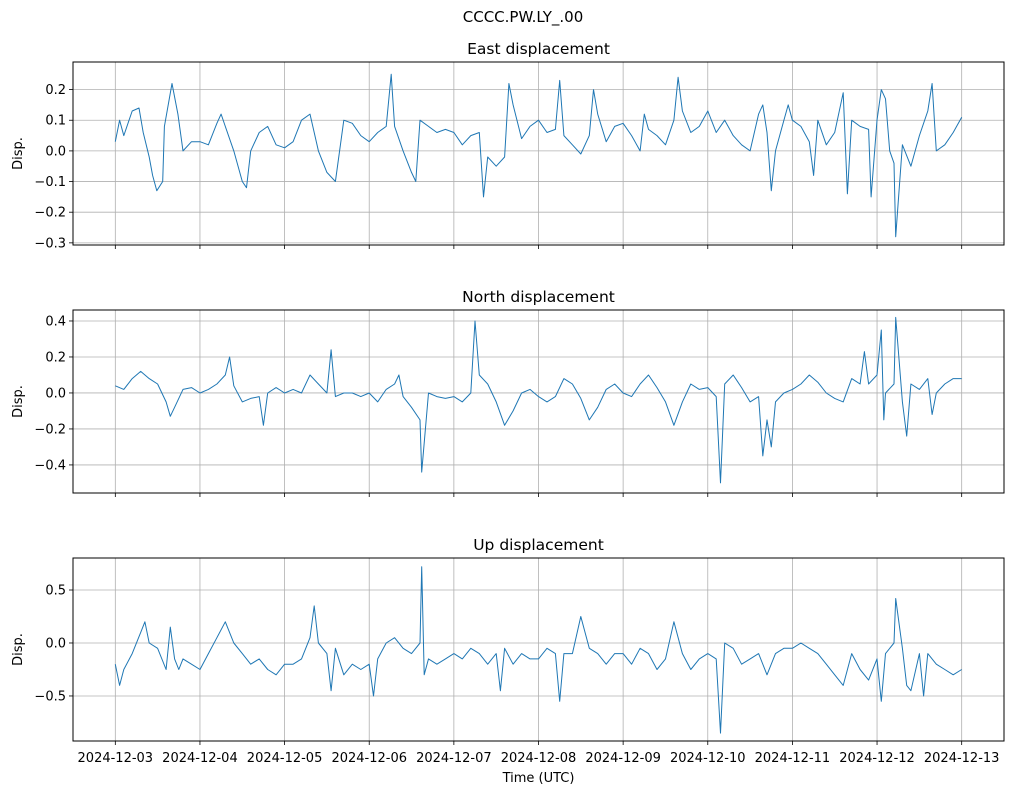  Describe the element at coordinates (708, 758) in the screenshot. I see `x-tick-label: 2024-12-10` at that location.